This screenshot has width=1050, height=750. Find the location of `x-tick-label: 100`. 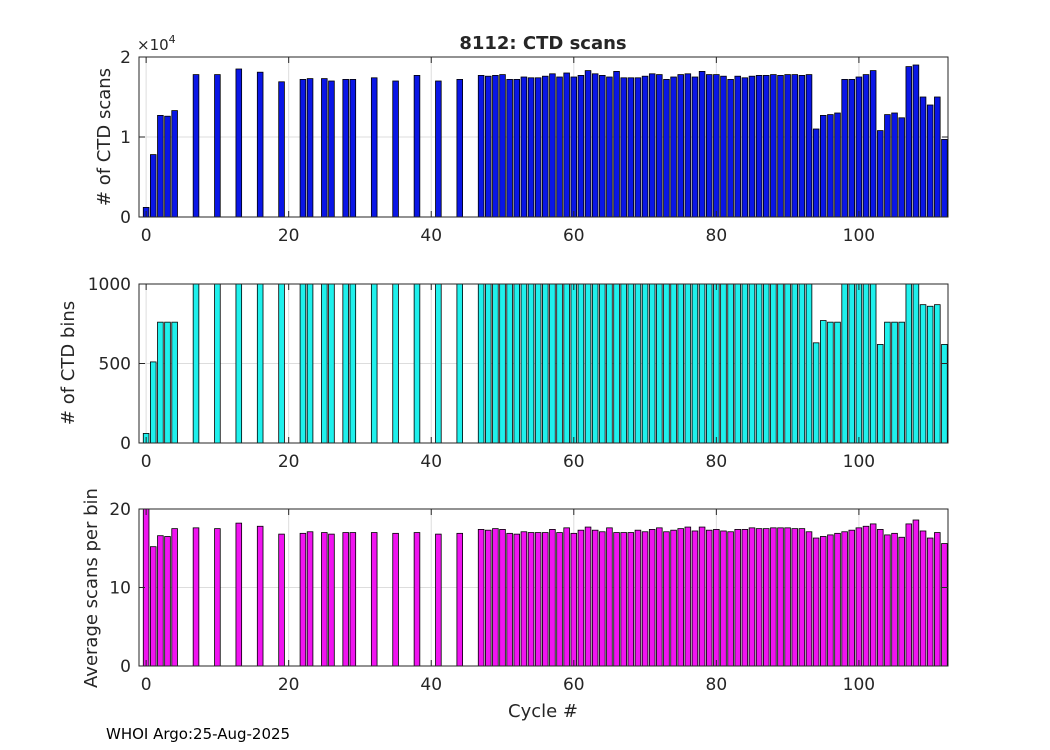

x-tick-label: 100 is located at coordinates (859, 685).